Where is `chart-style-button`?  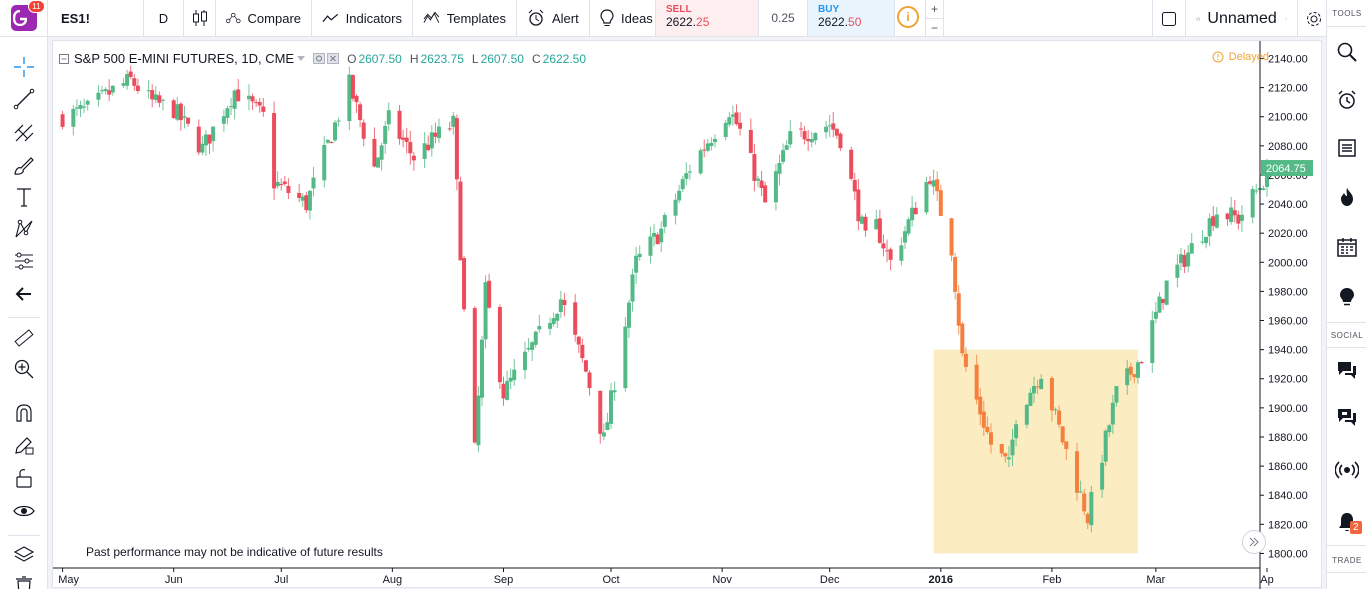 chart-style-button is located at coordinates (200, 18).